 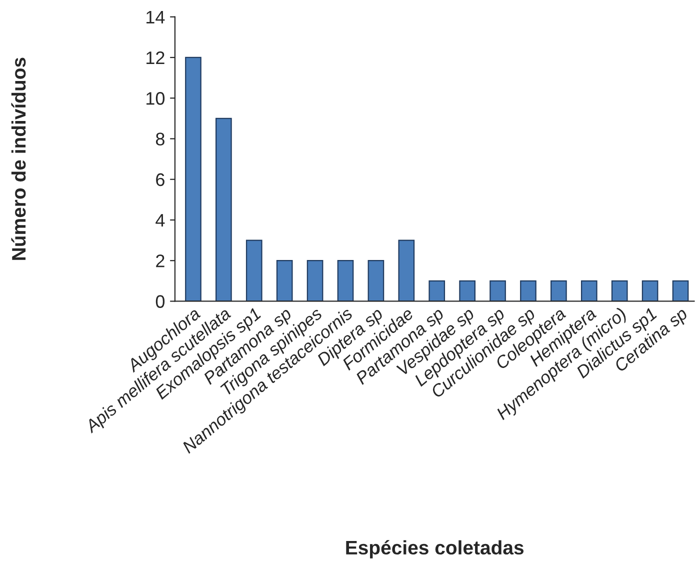 What do you see at coordinates (18, 159) in the screenshot?
I see `y-axis-title: Número de indivíduos` at bounding box center [18, 159].